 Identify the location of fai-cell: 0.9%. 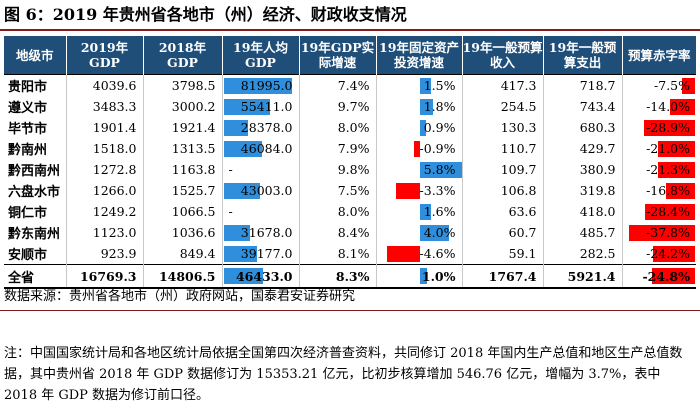
(419, 127).